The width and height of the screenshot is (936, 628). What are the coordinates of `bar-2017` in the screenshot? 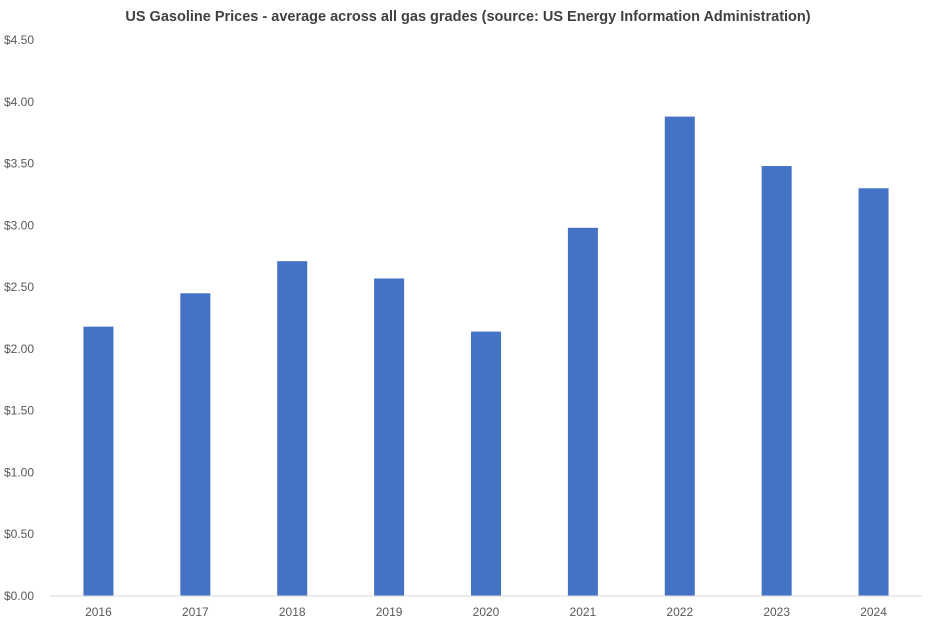 It's located at (195, 444).